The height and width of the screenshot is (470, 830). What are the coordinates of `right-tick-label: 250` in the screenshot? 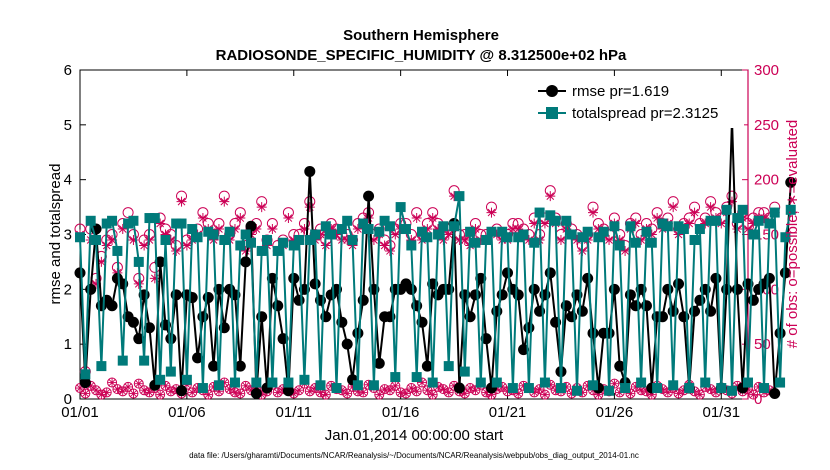 It's located at (766, 125).